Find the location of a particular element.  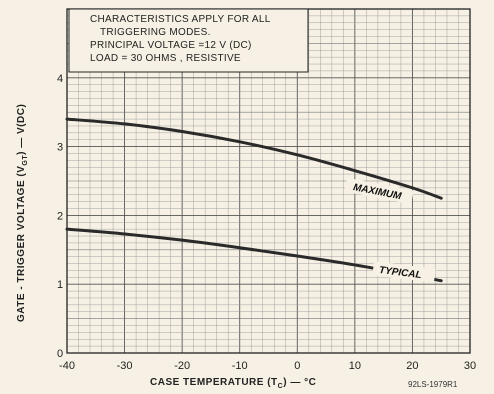

figure-code: 92LS-1979R1 is located at coordinates (433, 384).